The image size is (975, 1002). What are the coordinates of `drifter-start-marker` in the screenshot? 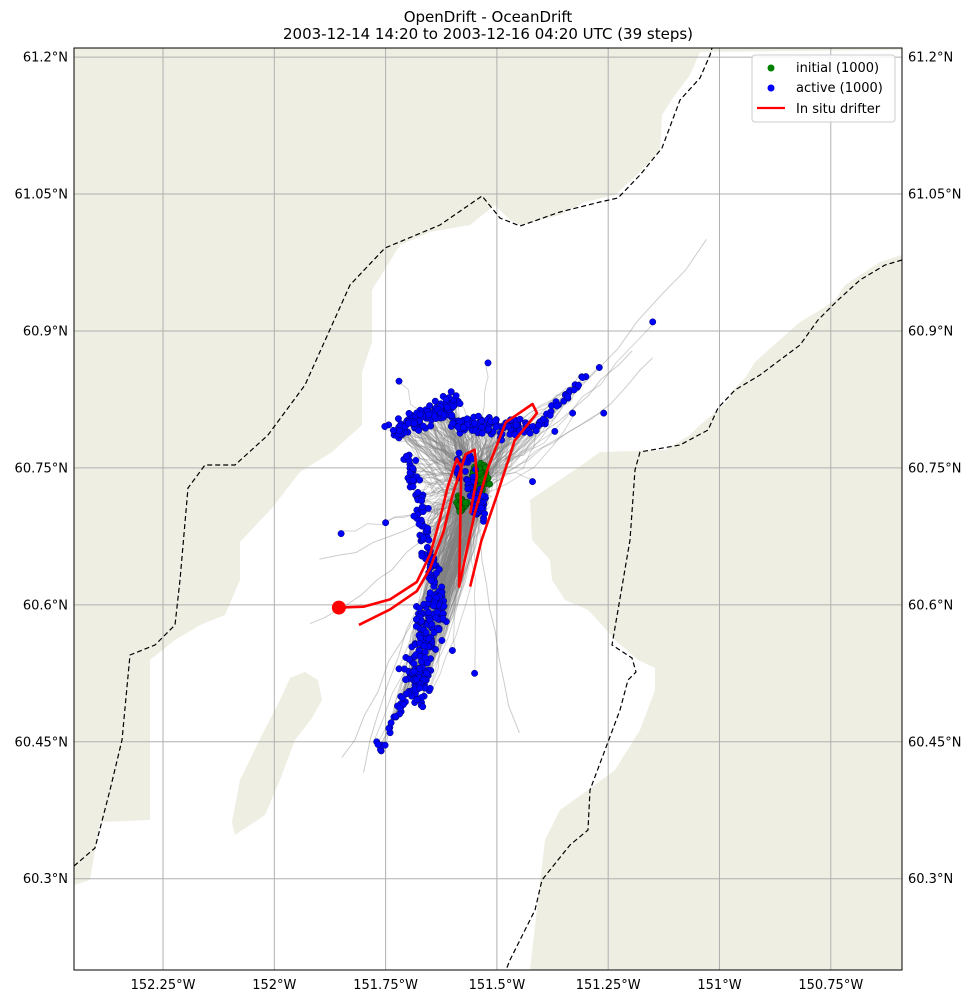 It's located at (338, 607).